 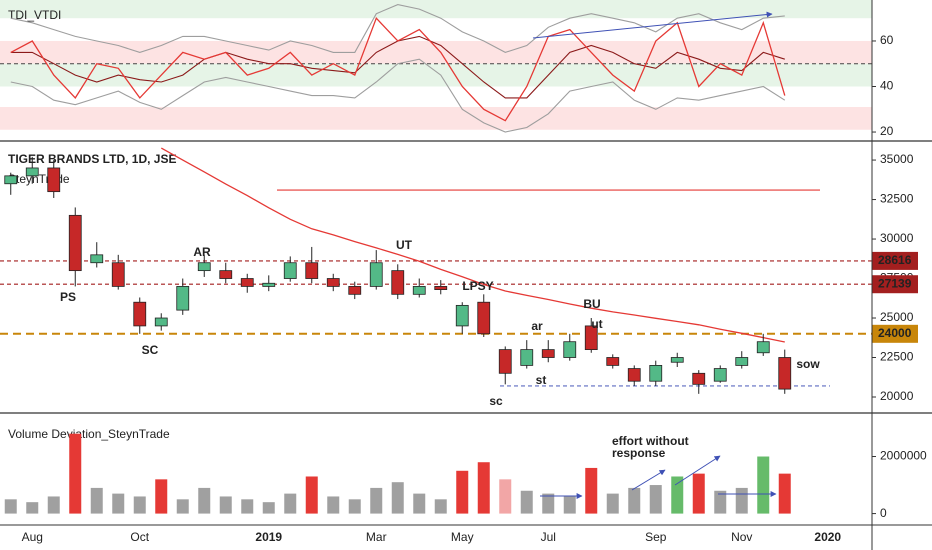 I want to click on y-tick-label: 0, so click(x=883, y=513).